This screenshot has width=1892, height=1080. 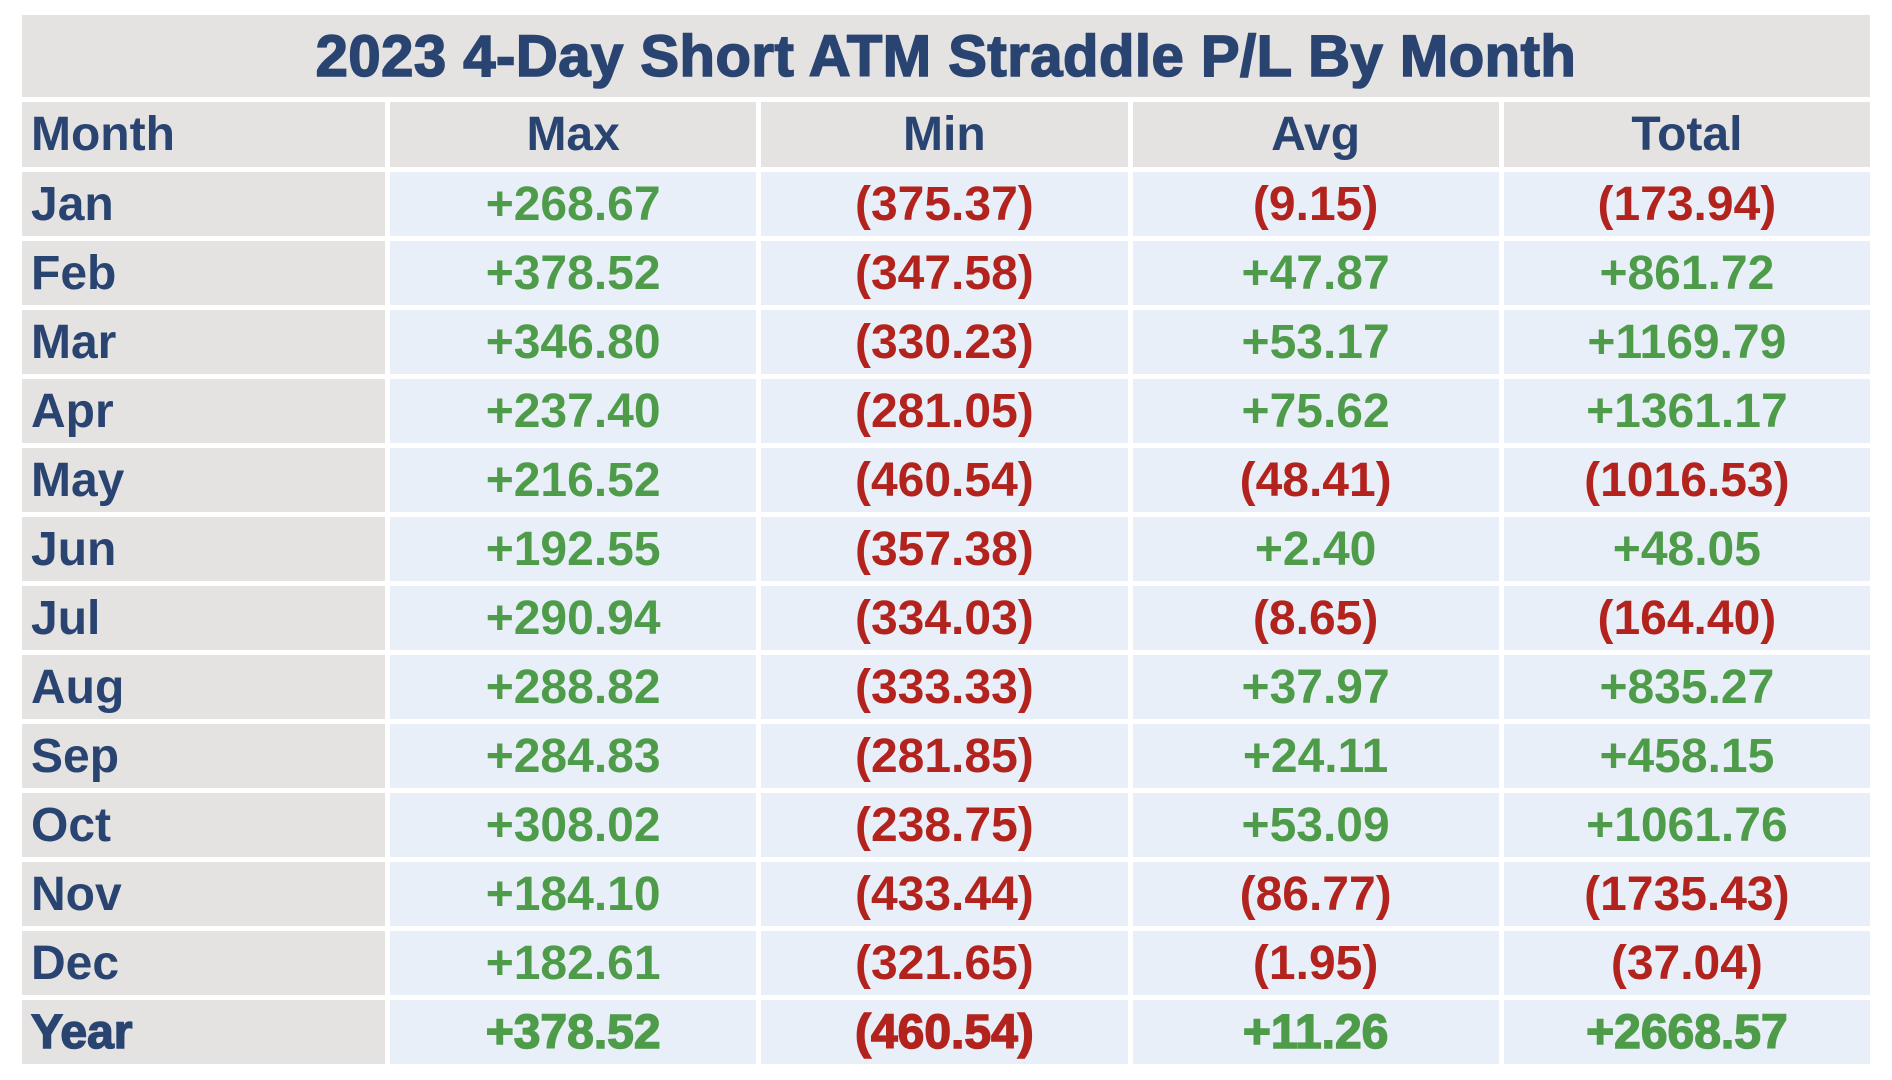 What do you see at coordinates (1686, 963) in the screenshot?
I see `cell-dec-total: (37.04)` at bounding box center [1686, 963].